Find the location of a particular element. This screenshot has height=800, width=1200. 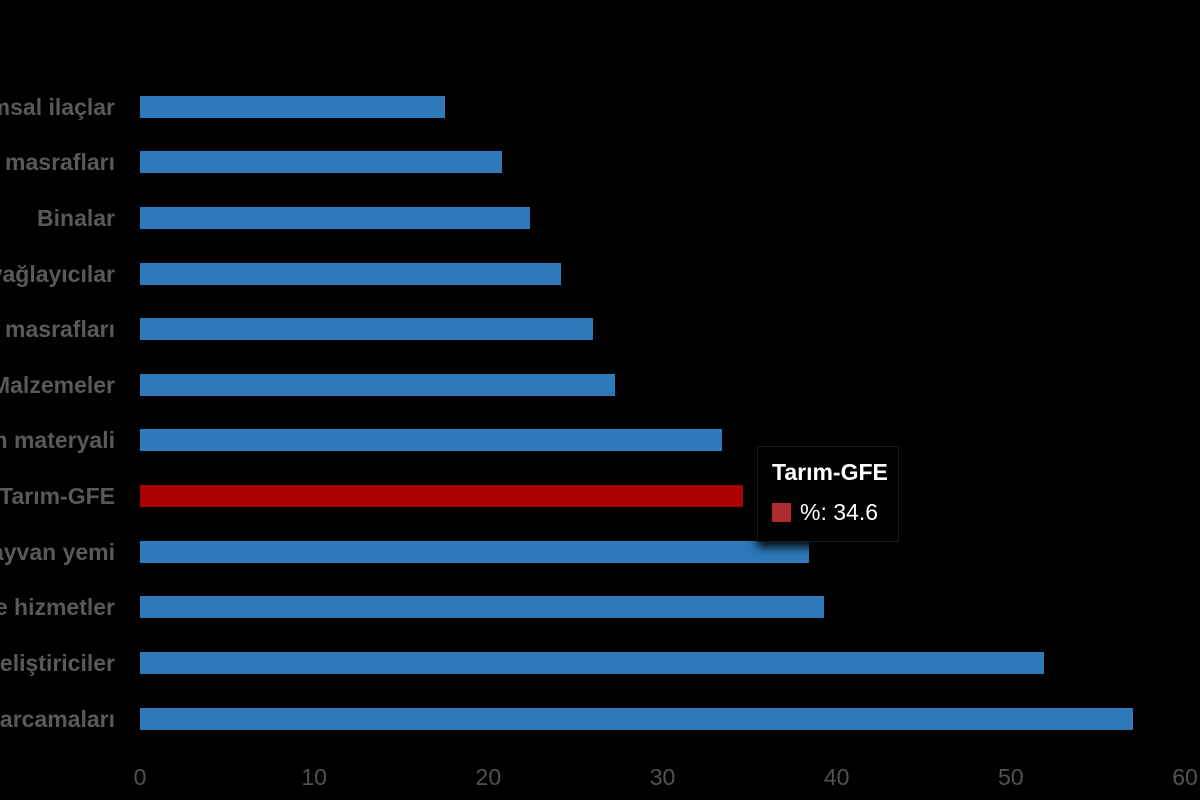

x-tick-label: 30 is located at coordinates (662, 777).